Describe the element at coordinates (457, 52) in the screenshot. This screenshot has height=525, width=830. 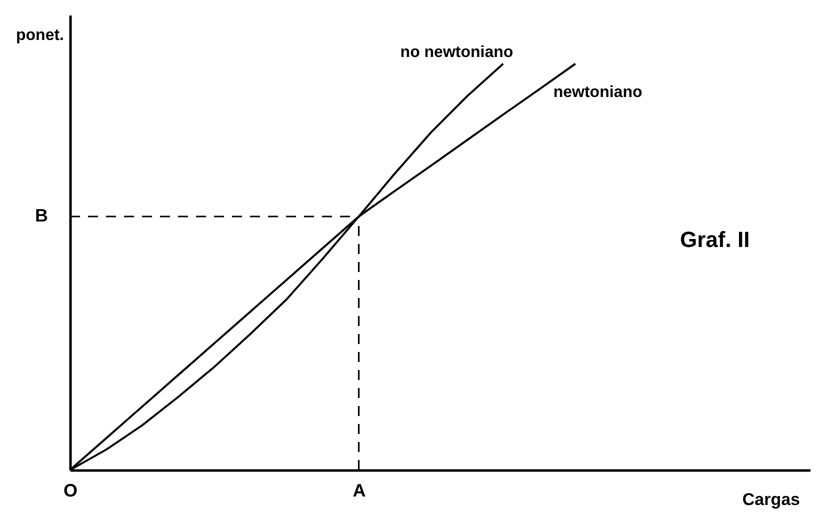
I see `series-label: no newtoniano` at that location.